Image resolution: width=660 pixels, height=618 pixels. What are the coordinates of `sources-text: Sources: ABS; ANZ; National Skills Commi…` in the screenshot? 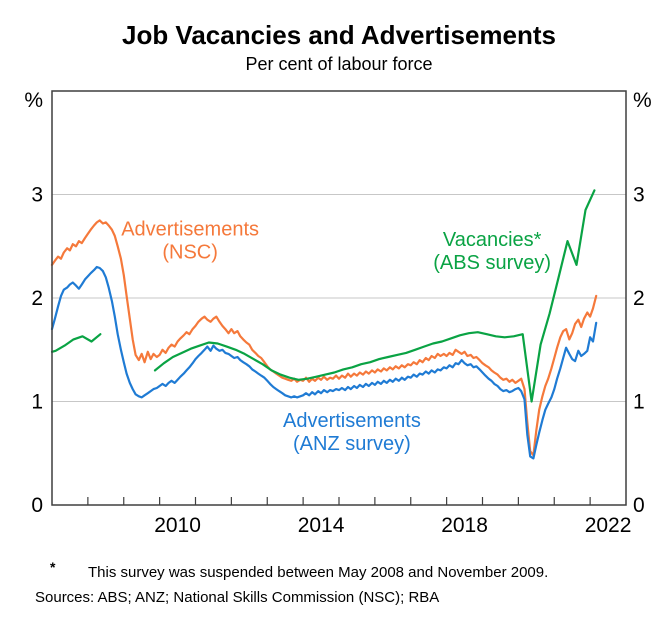 It's located at (237, 597).